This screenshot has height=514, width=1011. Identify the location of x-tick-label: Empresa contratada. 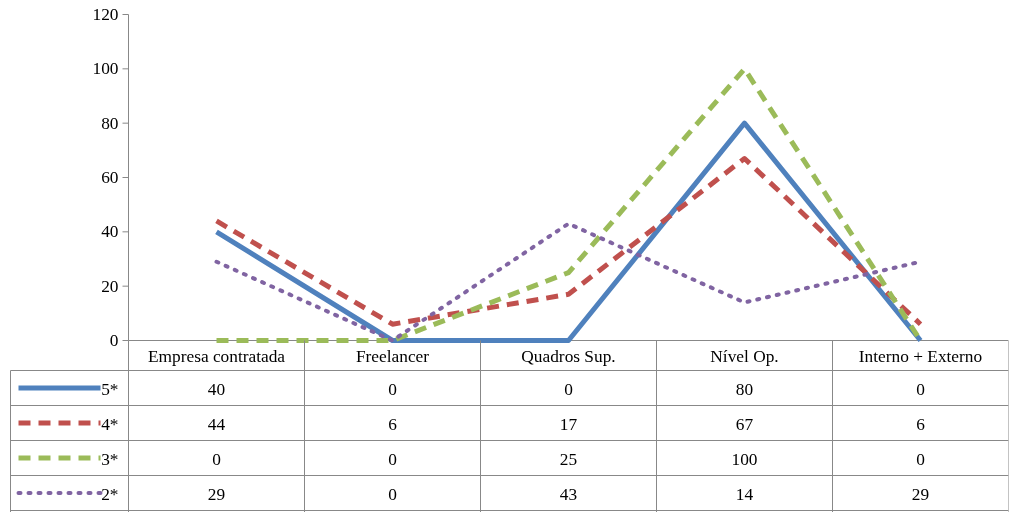
(216, 356).